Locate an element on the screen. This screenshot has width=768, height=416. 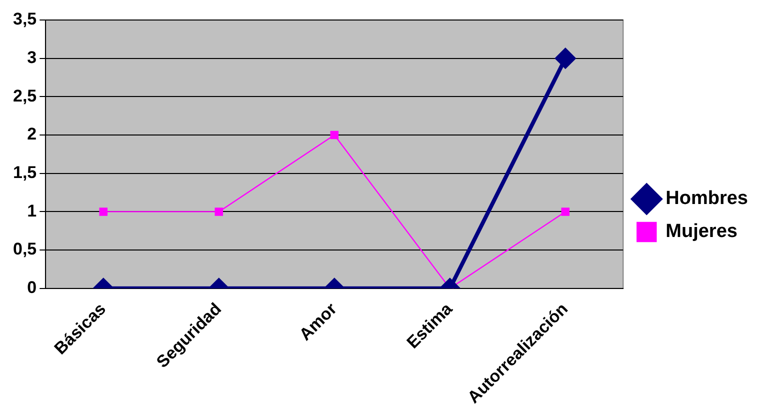
y-tick-label: 3,5 is located at coordinates (24, 19).